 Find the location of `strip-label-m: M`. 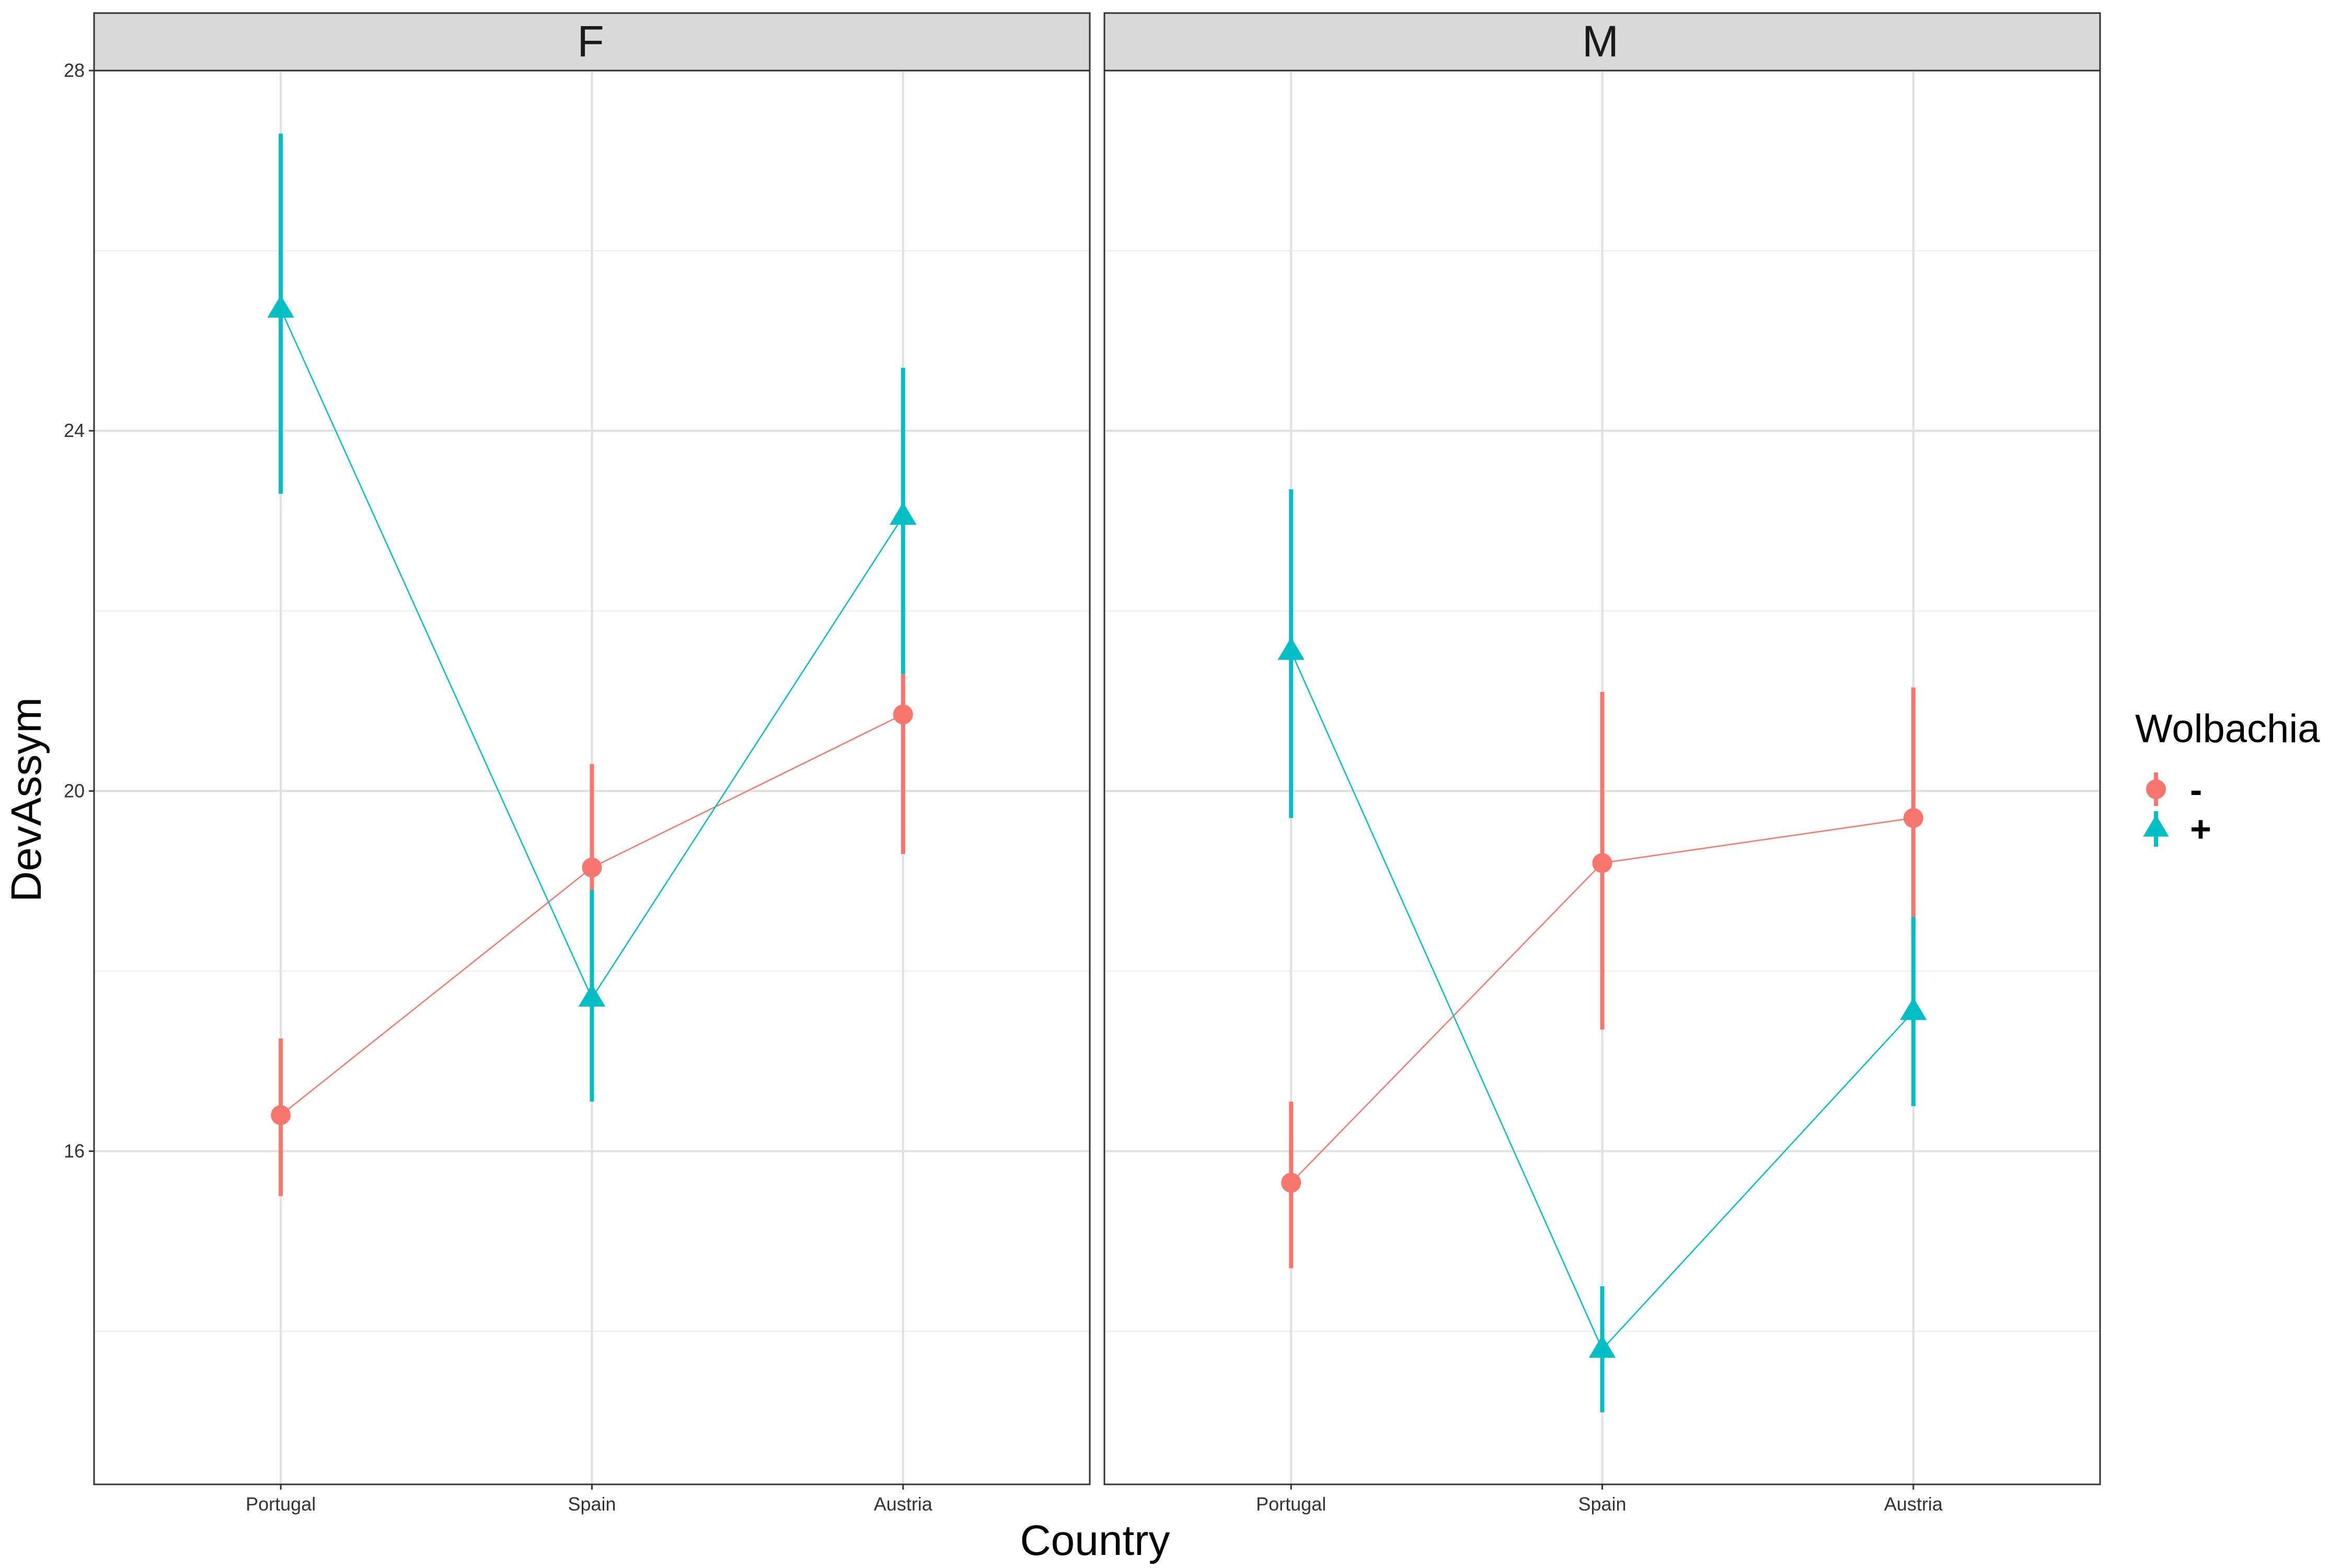

strip-label-m: M is located at coordinates (1600, 41).